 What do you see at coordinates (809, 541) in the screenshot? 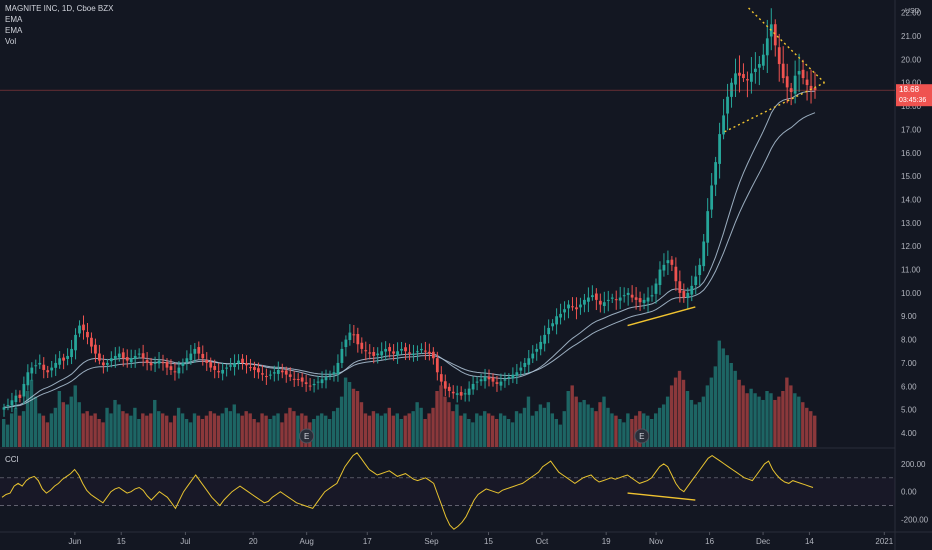
I see `time-axis-tick: 14` at bounding box center [809, 541].